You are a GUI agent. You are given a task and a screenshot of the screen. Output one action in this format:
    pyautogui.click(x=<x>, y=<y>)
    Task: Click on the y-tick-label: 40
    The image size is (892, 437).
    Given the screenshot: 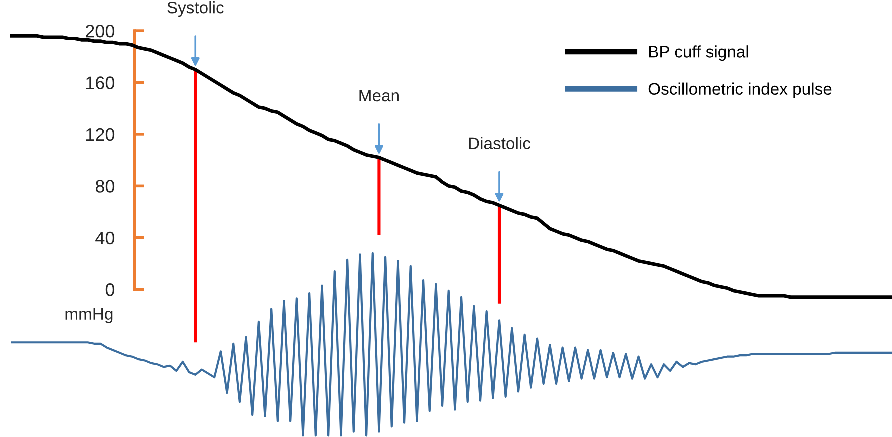 What is the action you would take?
    pyautogui.click(x=105, y=238)
    